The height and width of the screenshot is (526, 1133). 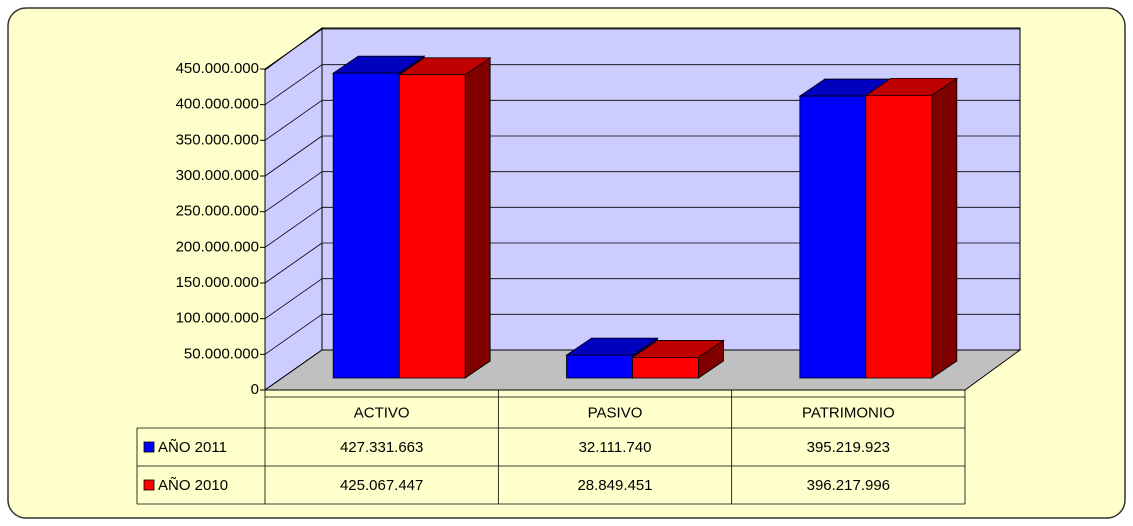 I want to click on table-value: 425.067.447, so click(x=381, y=485).